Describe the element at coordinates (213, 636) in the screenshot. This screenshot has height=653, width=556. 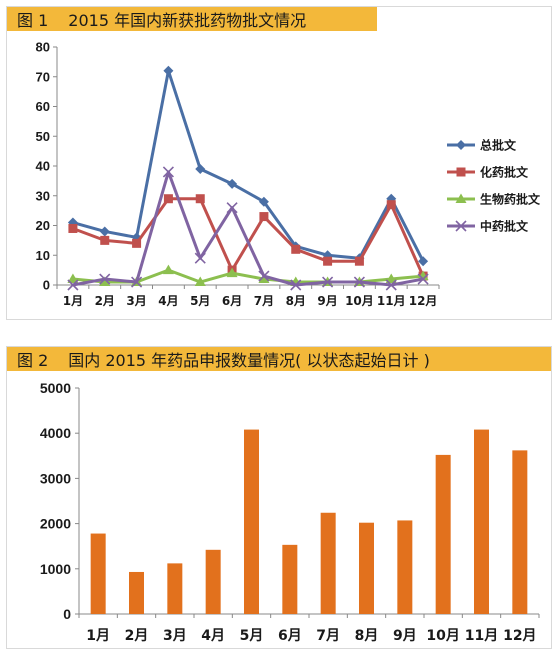
I see `x-tick-label: 4月` at that location.